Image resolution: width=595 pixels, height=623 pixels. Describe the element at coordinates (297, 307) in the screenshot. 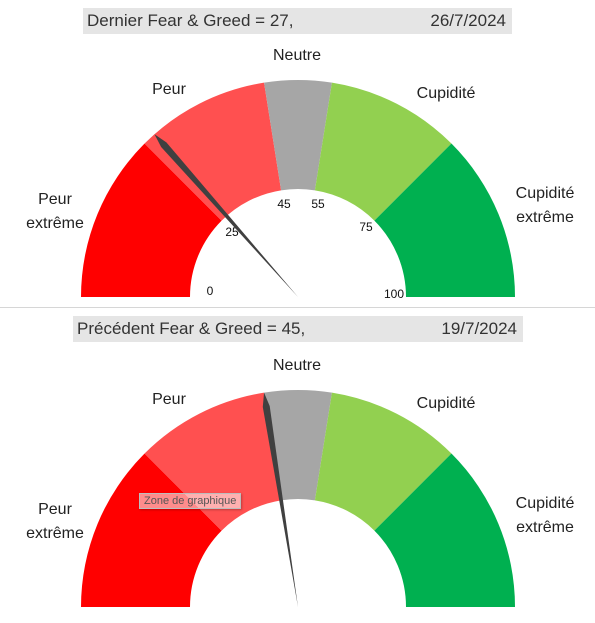

I see `panel-divider` at that location.